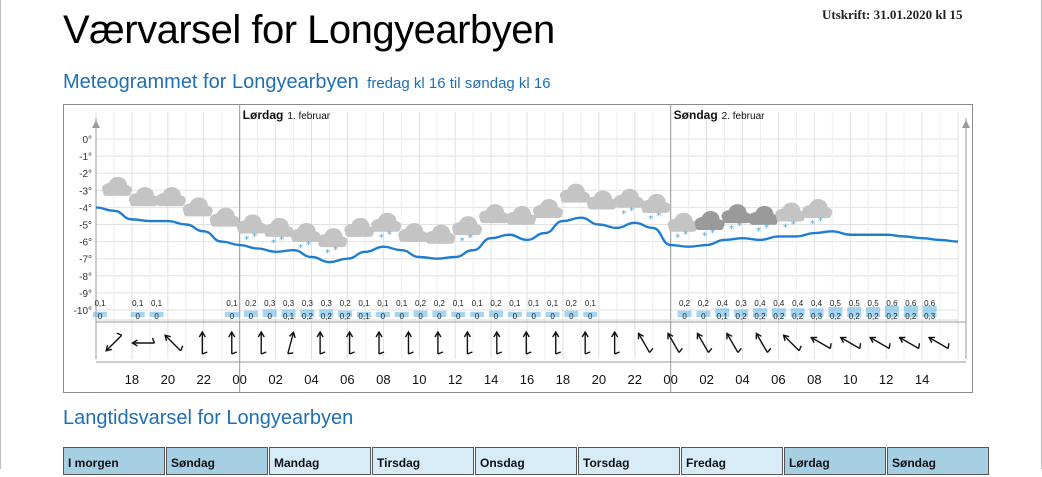 This screenshot has width=1042, height=477. I want to click on page-title: Værvarsel for Longyearbyen, so click(309, 30).